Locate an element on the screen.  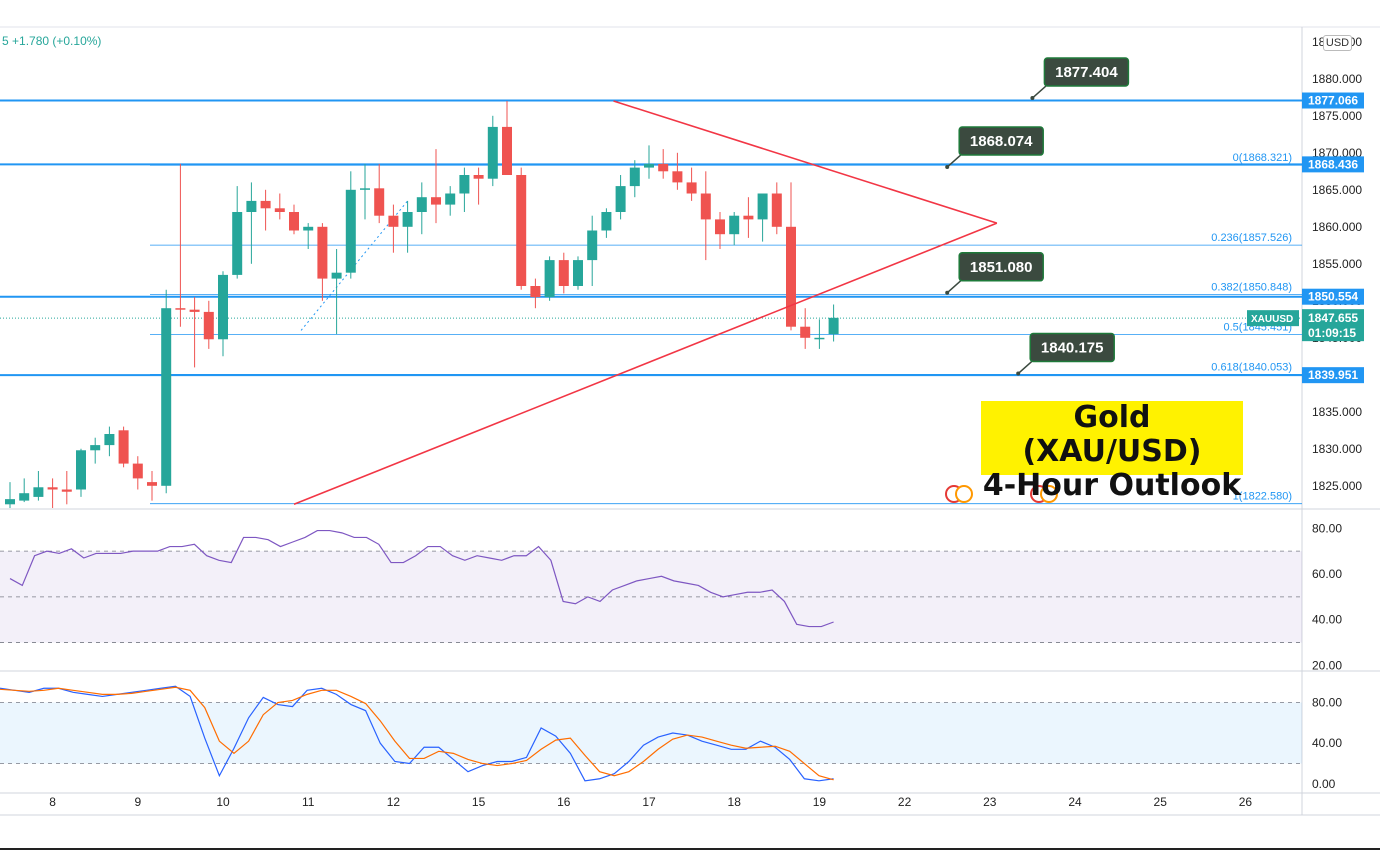
price-level-badge-text: 1868.436 is located at coordinates (1333, 164).